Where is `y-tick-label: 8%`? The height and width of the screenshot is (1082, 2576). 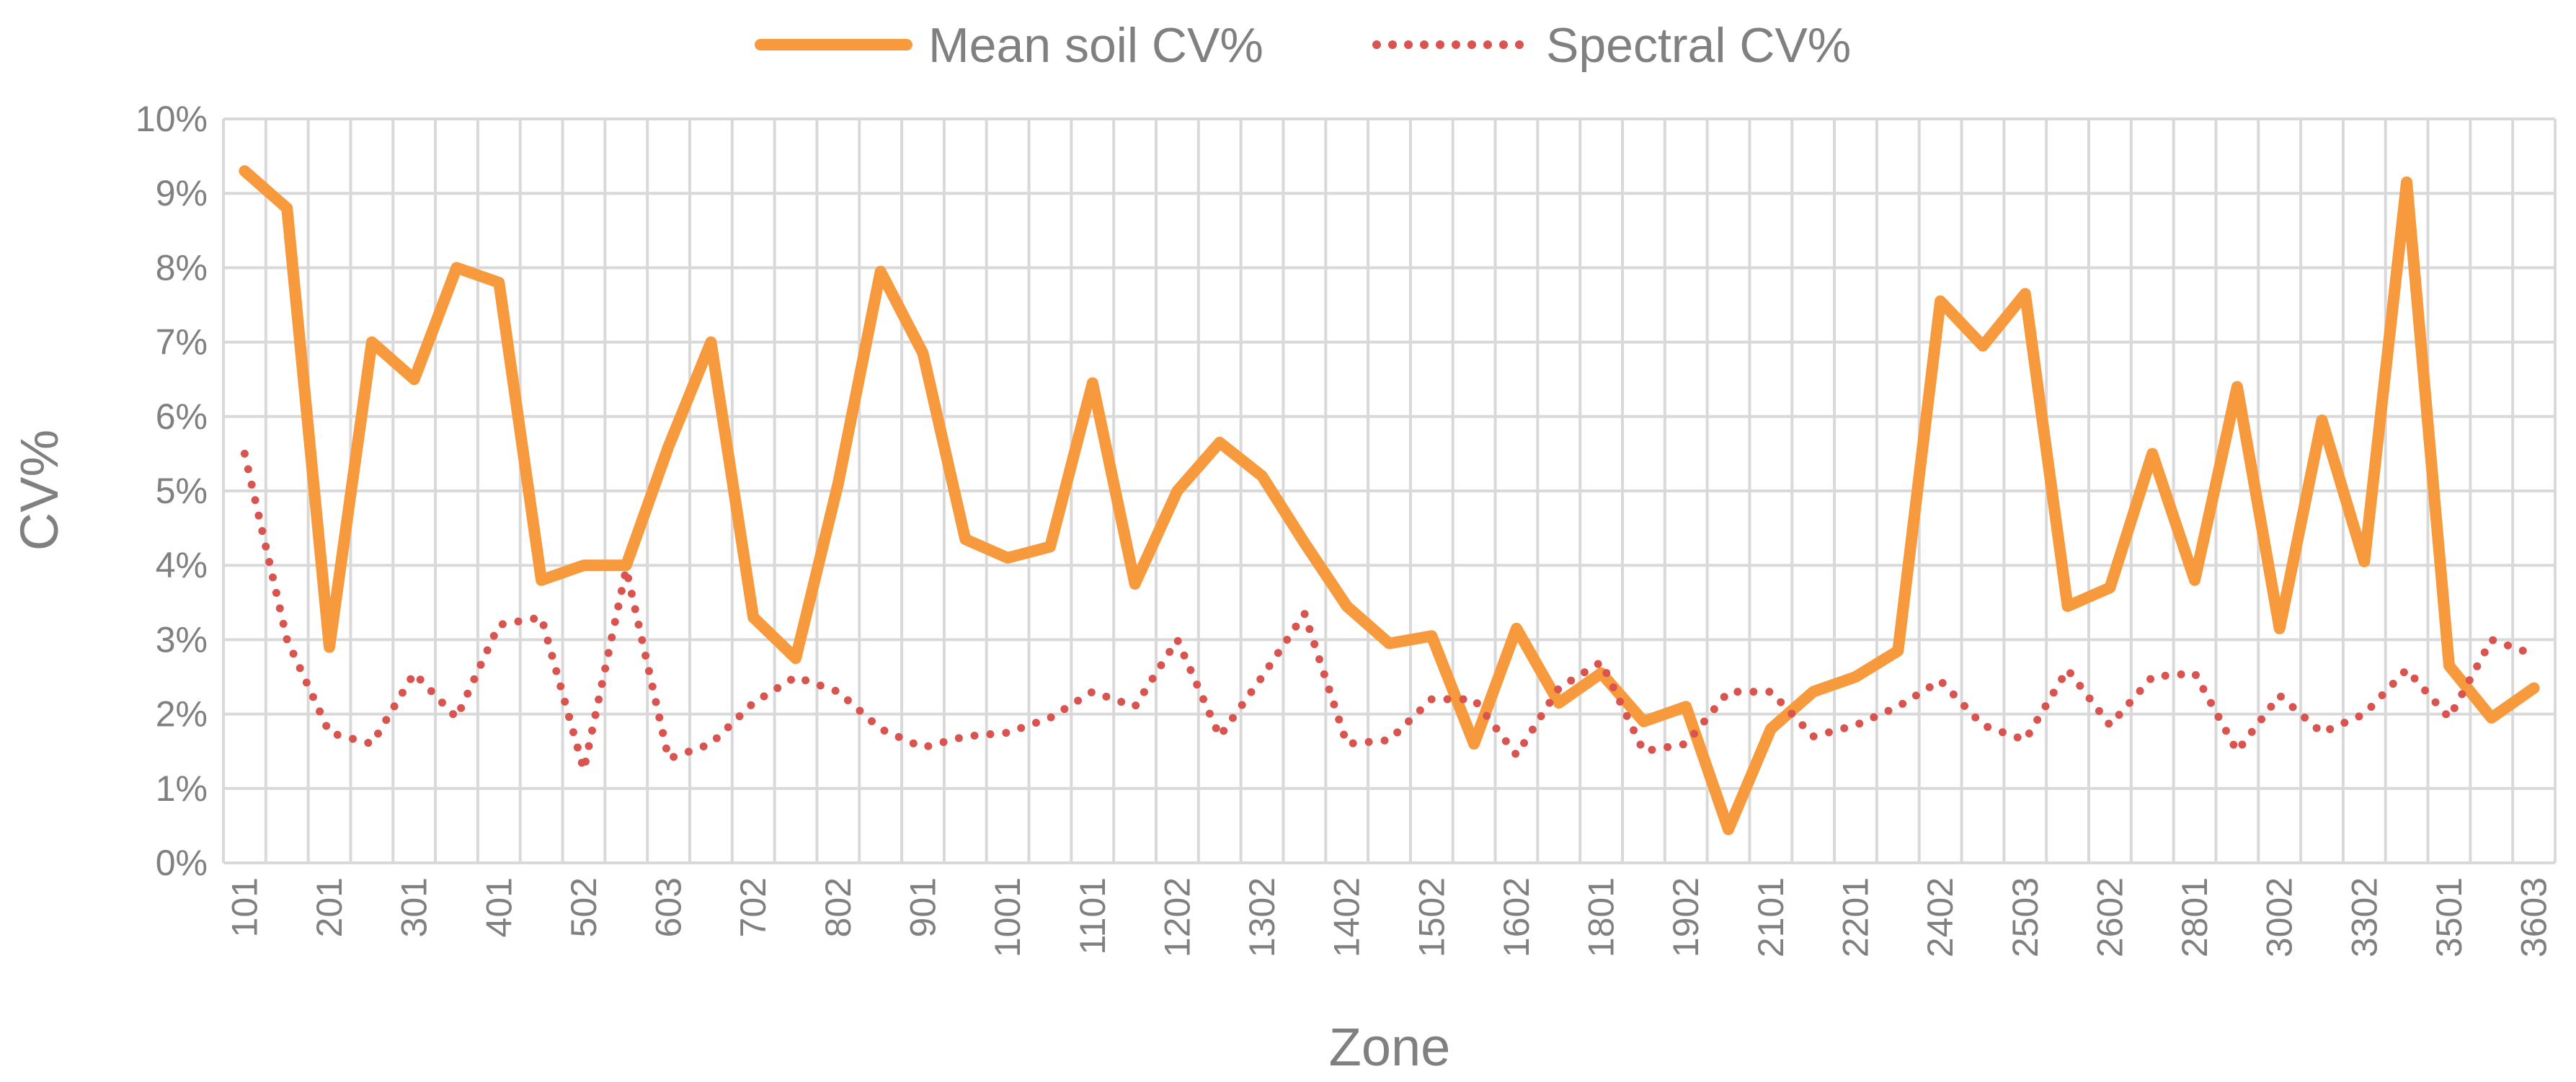
y-tick-label: 8% is located at coordinates (182, 267).